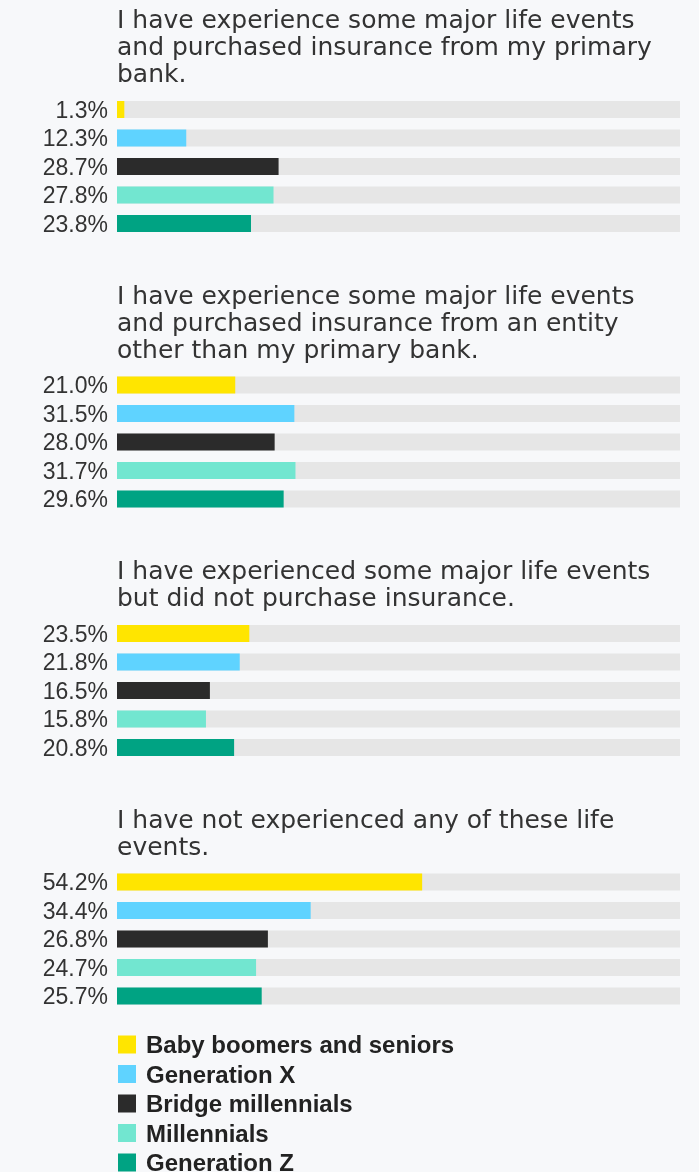  I want to click on data-label: 29.6%, so click(75, 499).